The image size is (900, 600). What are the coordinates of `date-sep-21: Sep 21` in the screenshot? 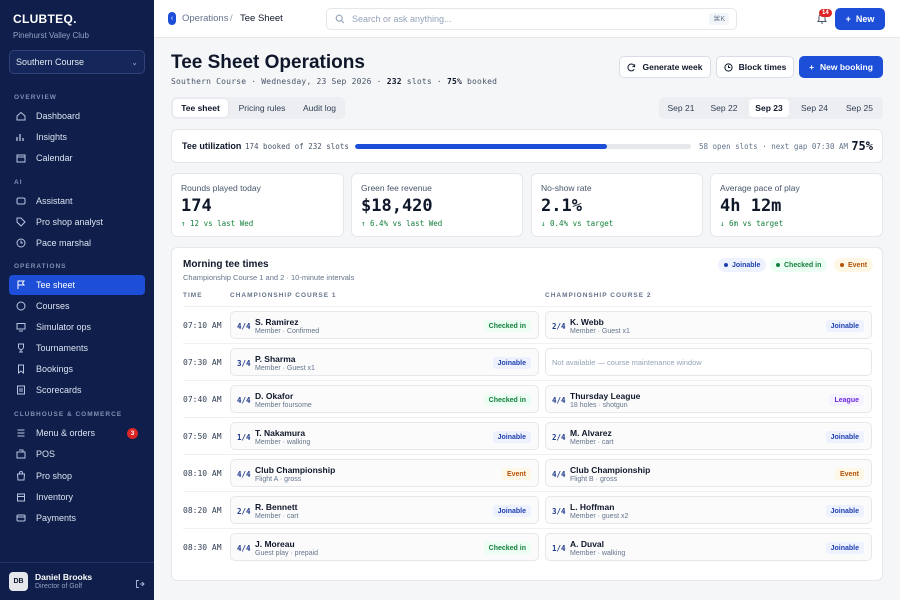 It's located at (681, 108).